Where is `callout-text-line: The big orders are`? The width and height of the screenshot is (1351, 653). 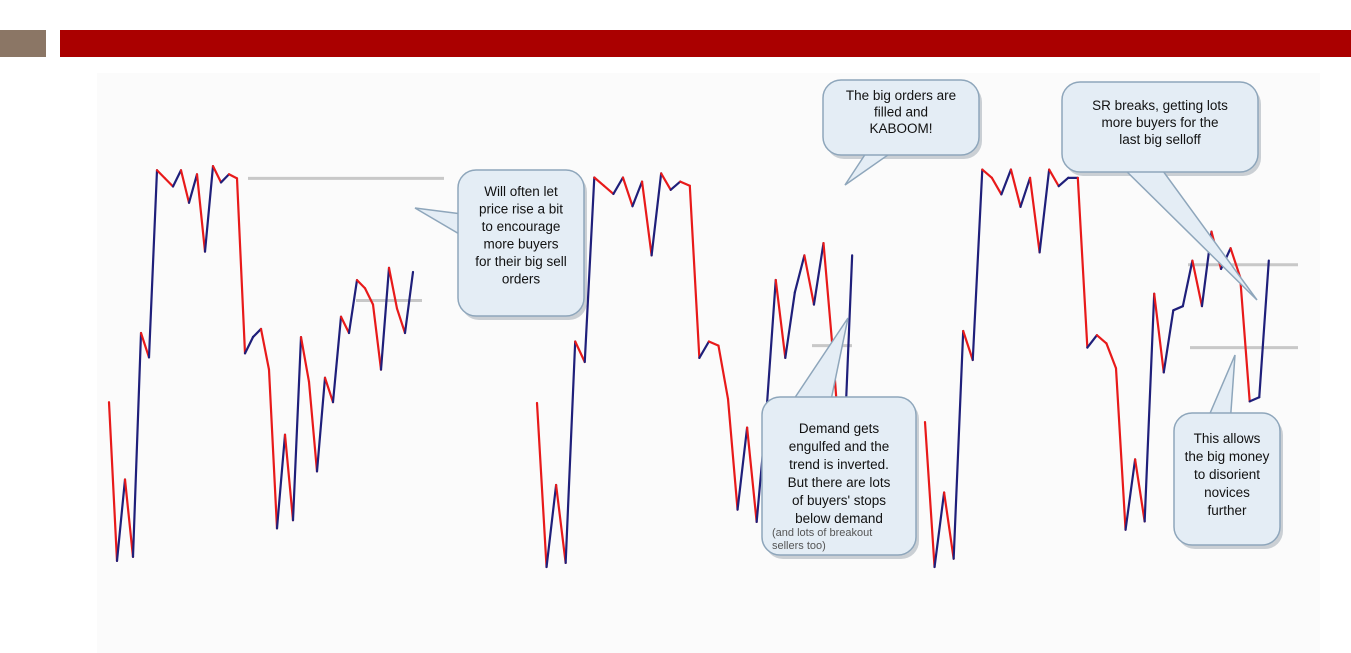 callout-text-line: The big orders are is located at coordinates (901, 95).